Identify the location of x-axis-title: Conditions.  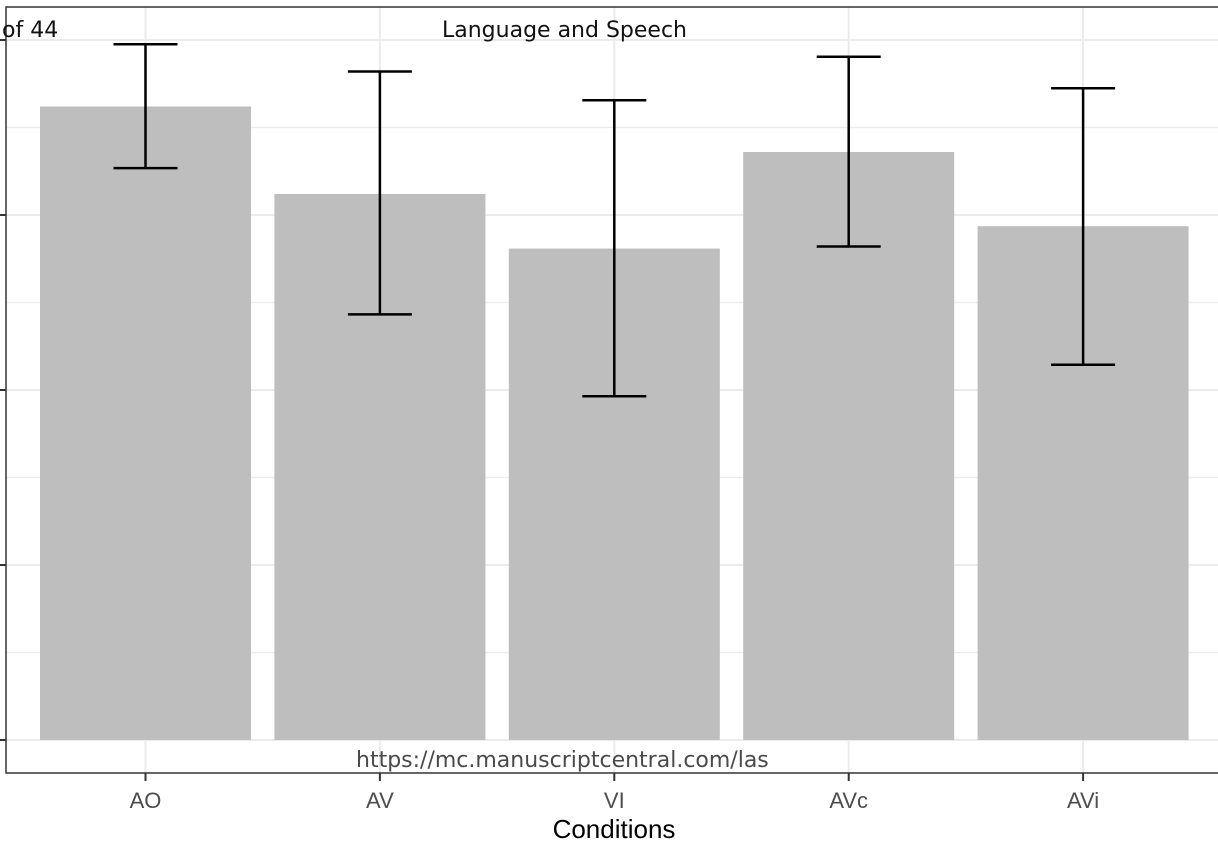
(614, 829).